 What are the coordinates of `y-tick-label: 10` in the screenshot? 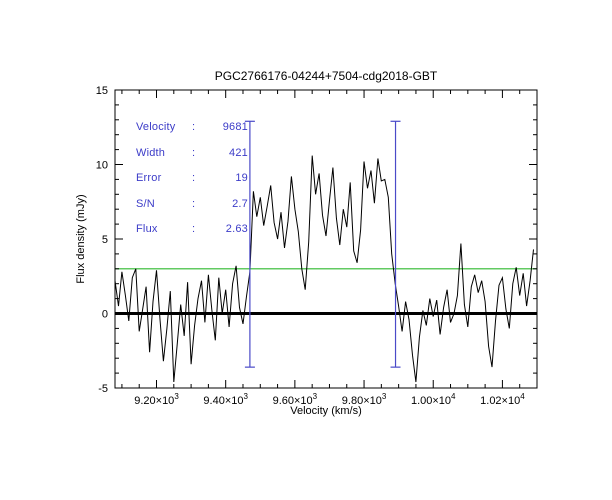 It's located at (102, 166).